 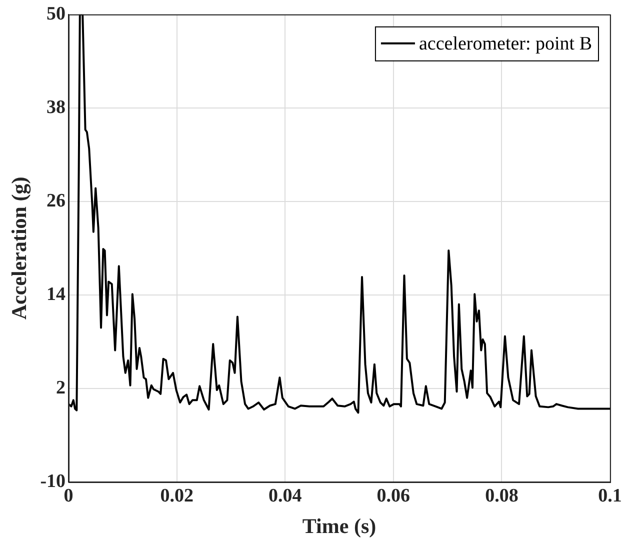 What do you see at coordinates (61, 387) in the screenshot?
I see `y-tick-label: 2` at bounding box center [61, 387].